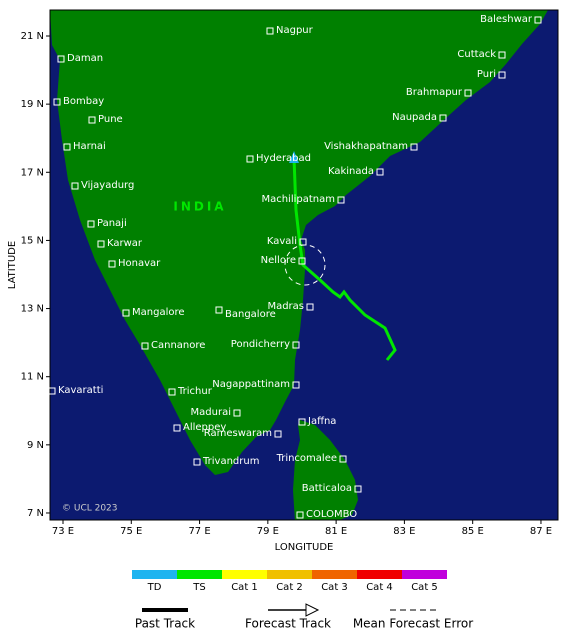 This screenshot has width=580, height=639. Describe the element at coordinates (178, 345) in the screenshot. I see `city-label: Cannanore` at that location.